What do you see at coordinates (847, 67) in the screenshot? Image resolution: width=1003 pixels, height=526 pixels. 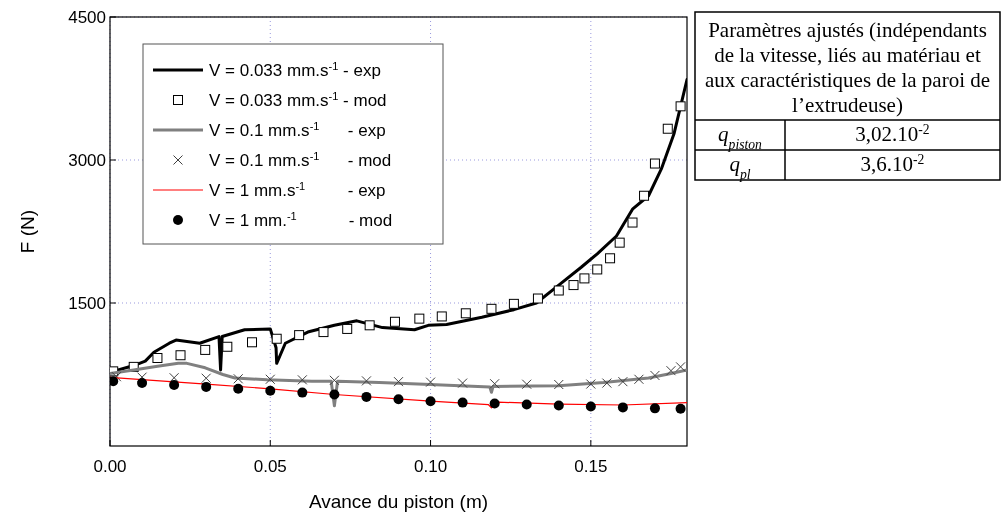 I see `text: Paramètres ajustés (indépendants de la vitesse, liés au matériau et aux caractéristiques de la paroi de l’extrudeuse)` at bounding box center [847, 67].